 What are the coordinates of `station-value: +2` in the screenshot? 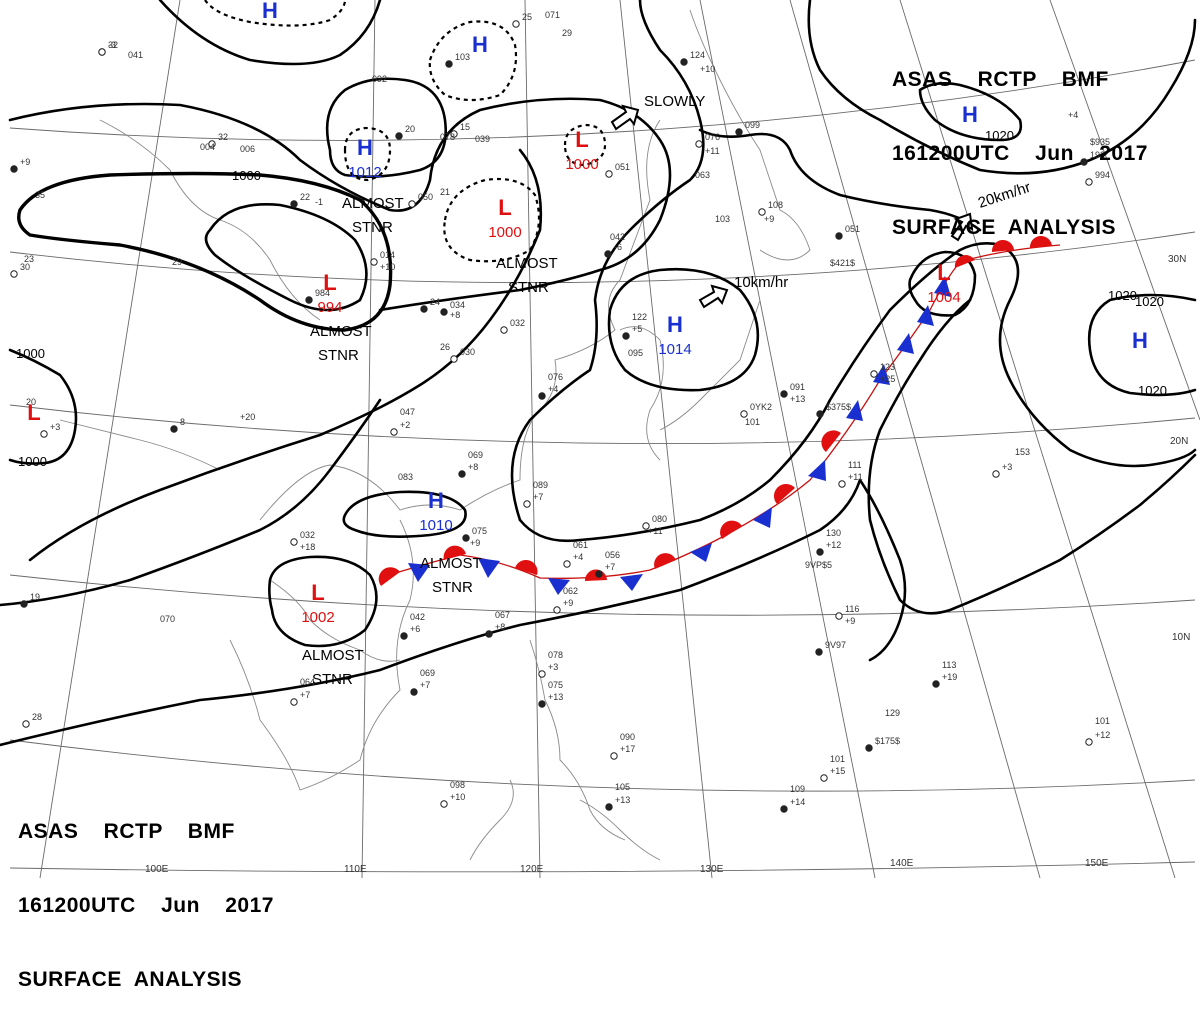 It's located at (405, 425).